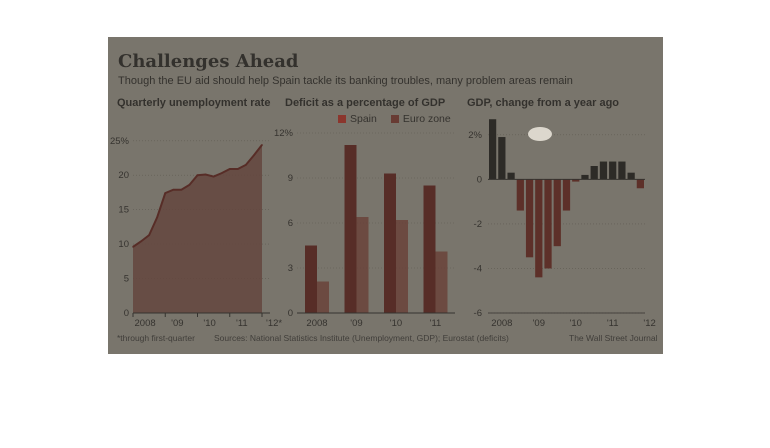 Image resolution: width=770 pixels, height=448 pixels. I want to click on y-tick-label: 6, so click(290, 223).